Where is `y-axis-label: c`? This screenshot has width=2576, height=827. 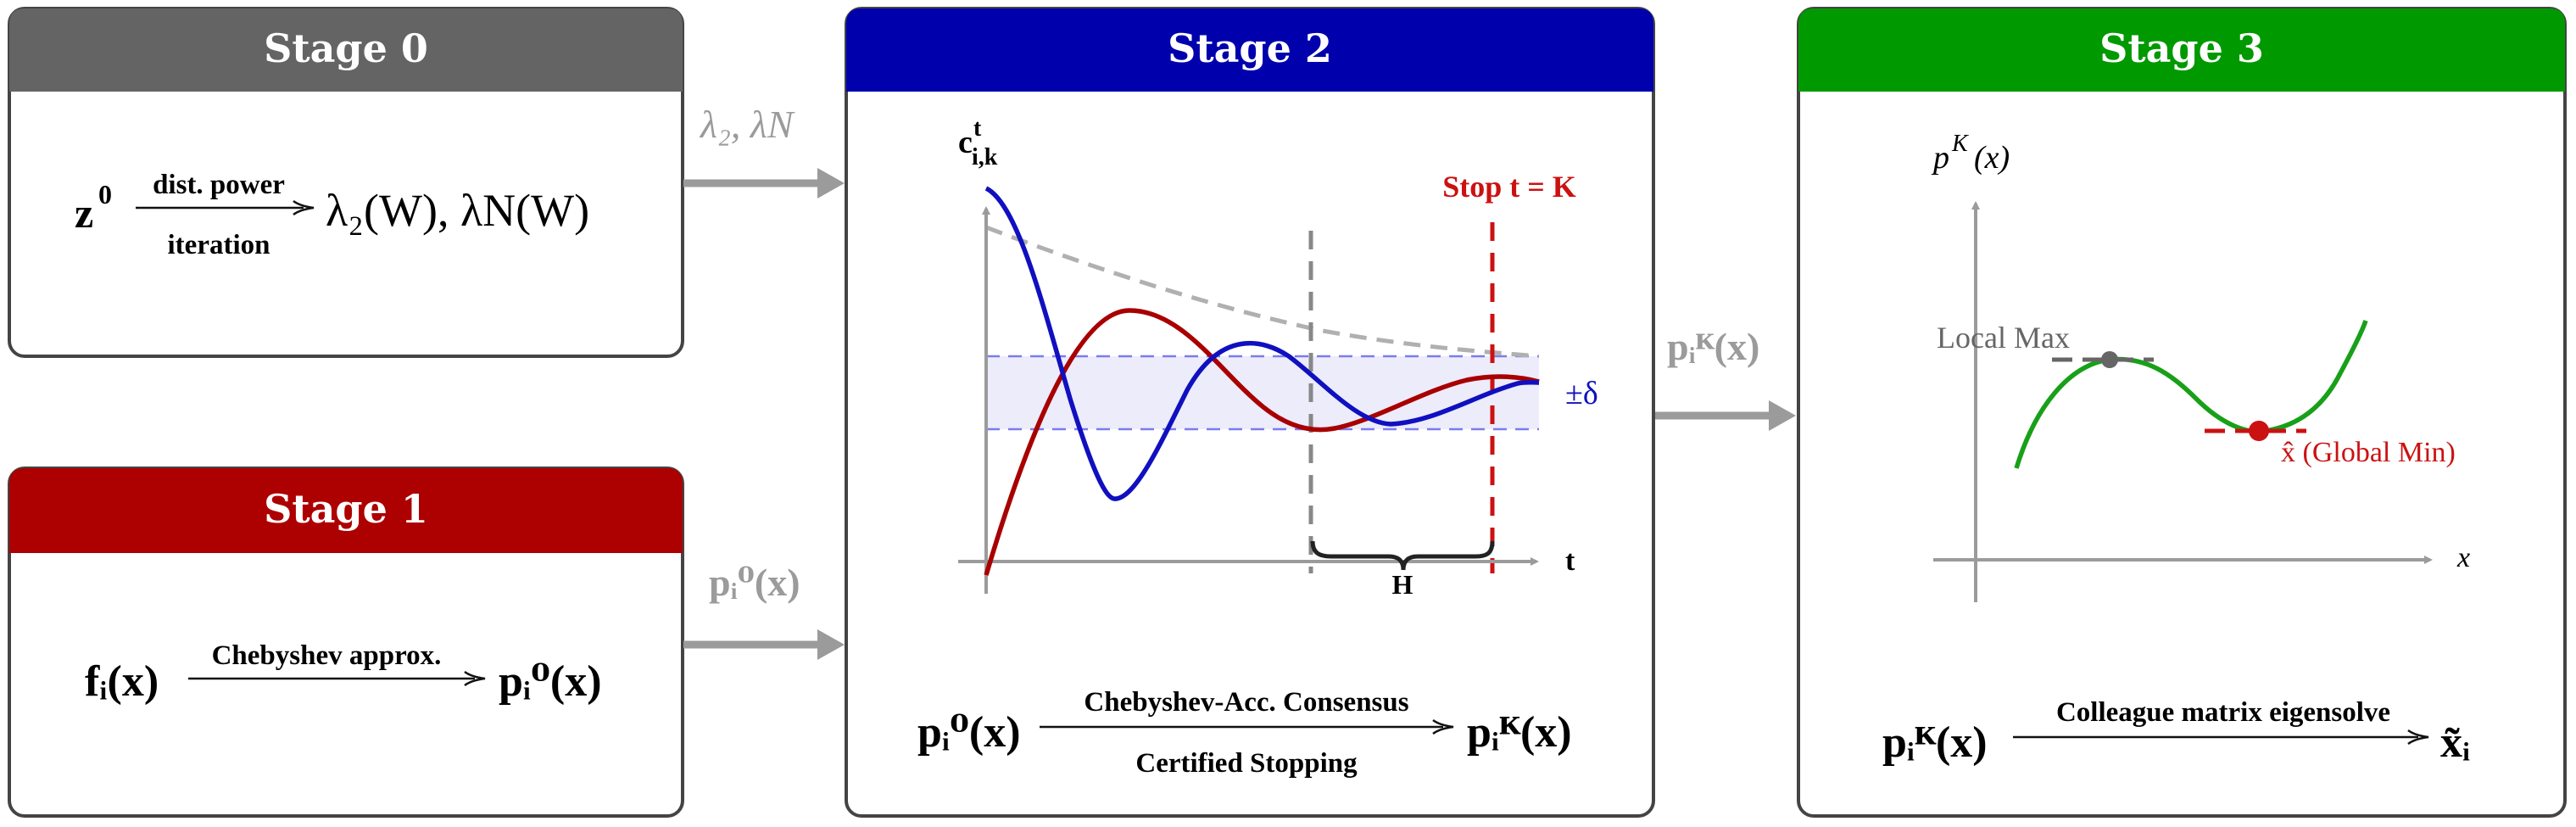
y-axis-label: c is located at coordinates (965, 142).